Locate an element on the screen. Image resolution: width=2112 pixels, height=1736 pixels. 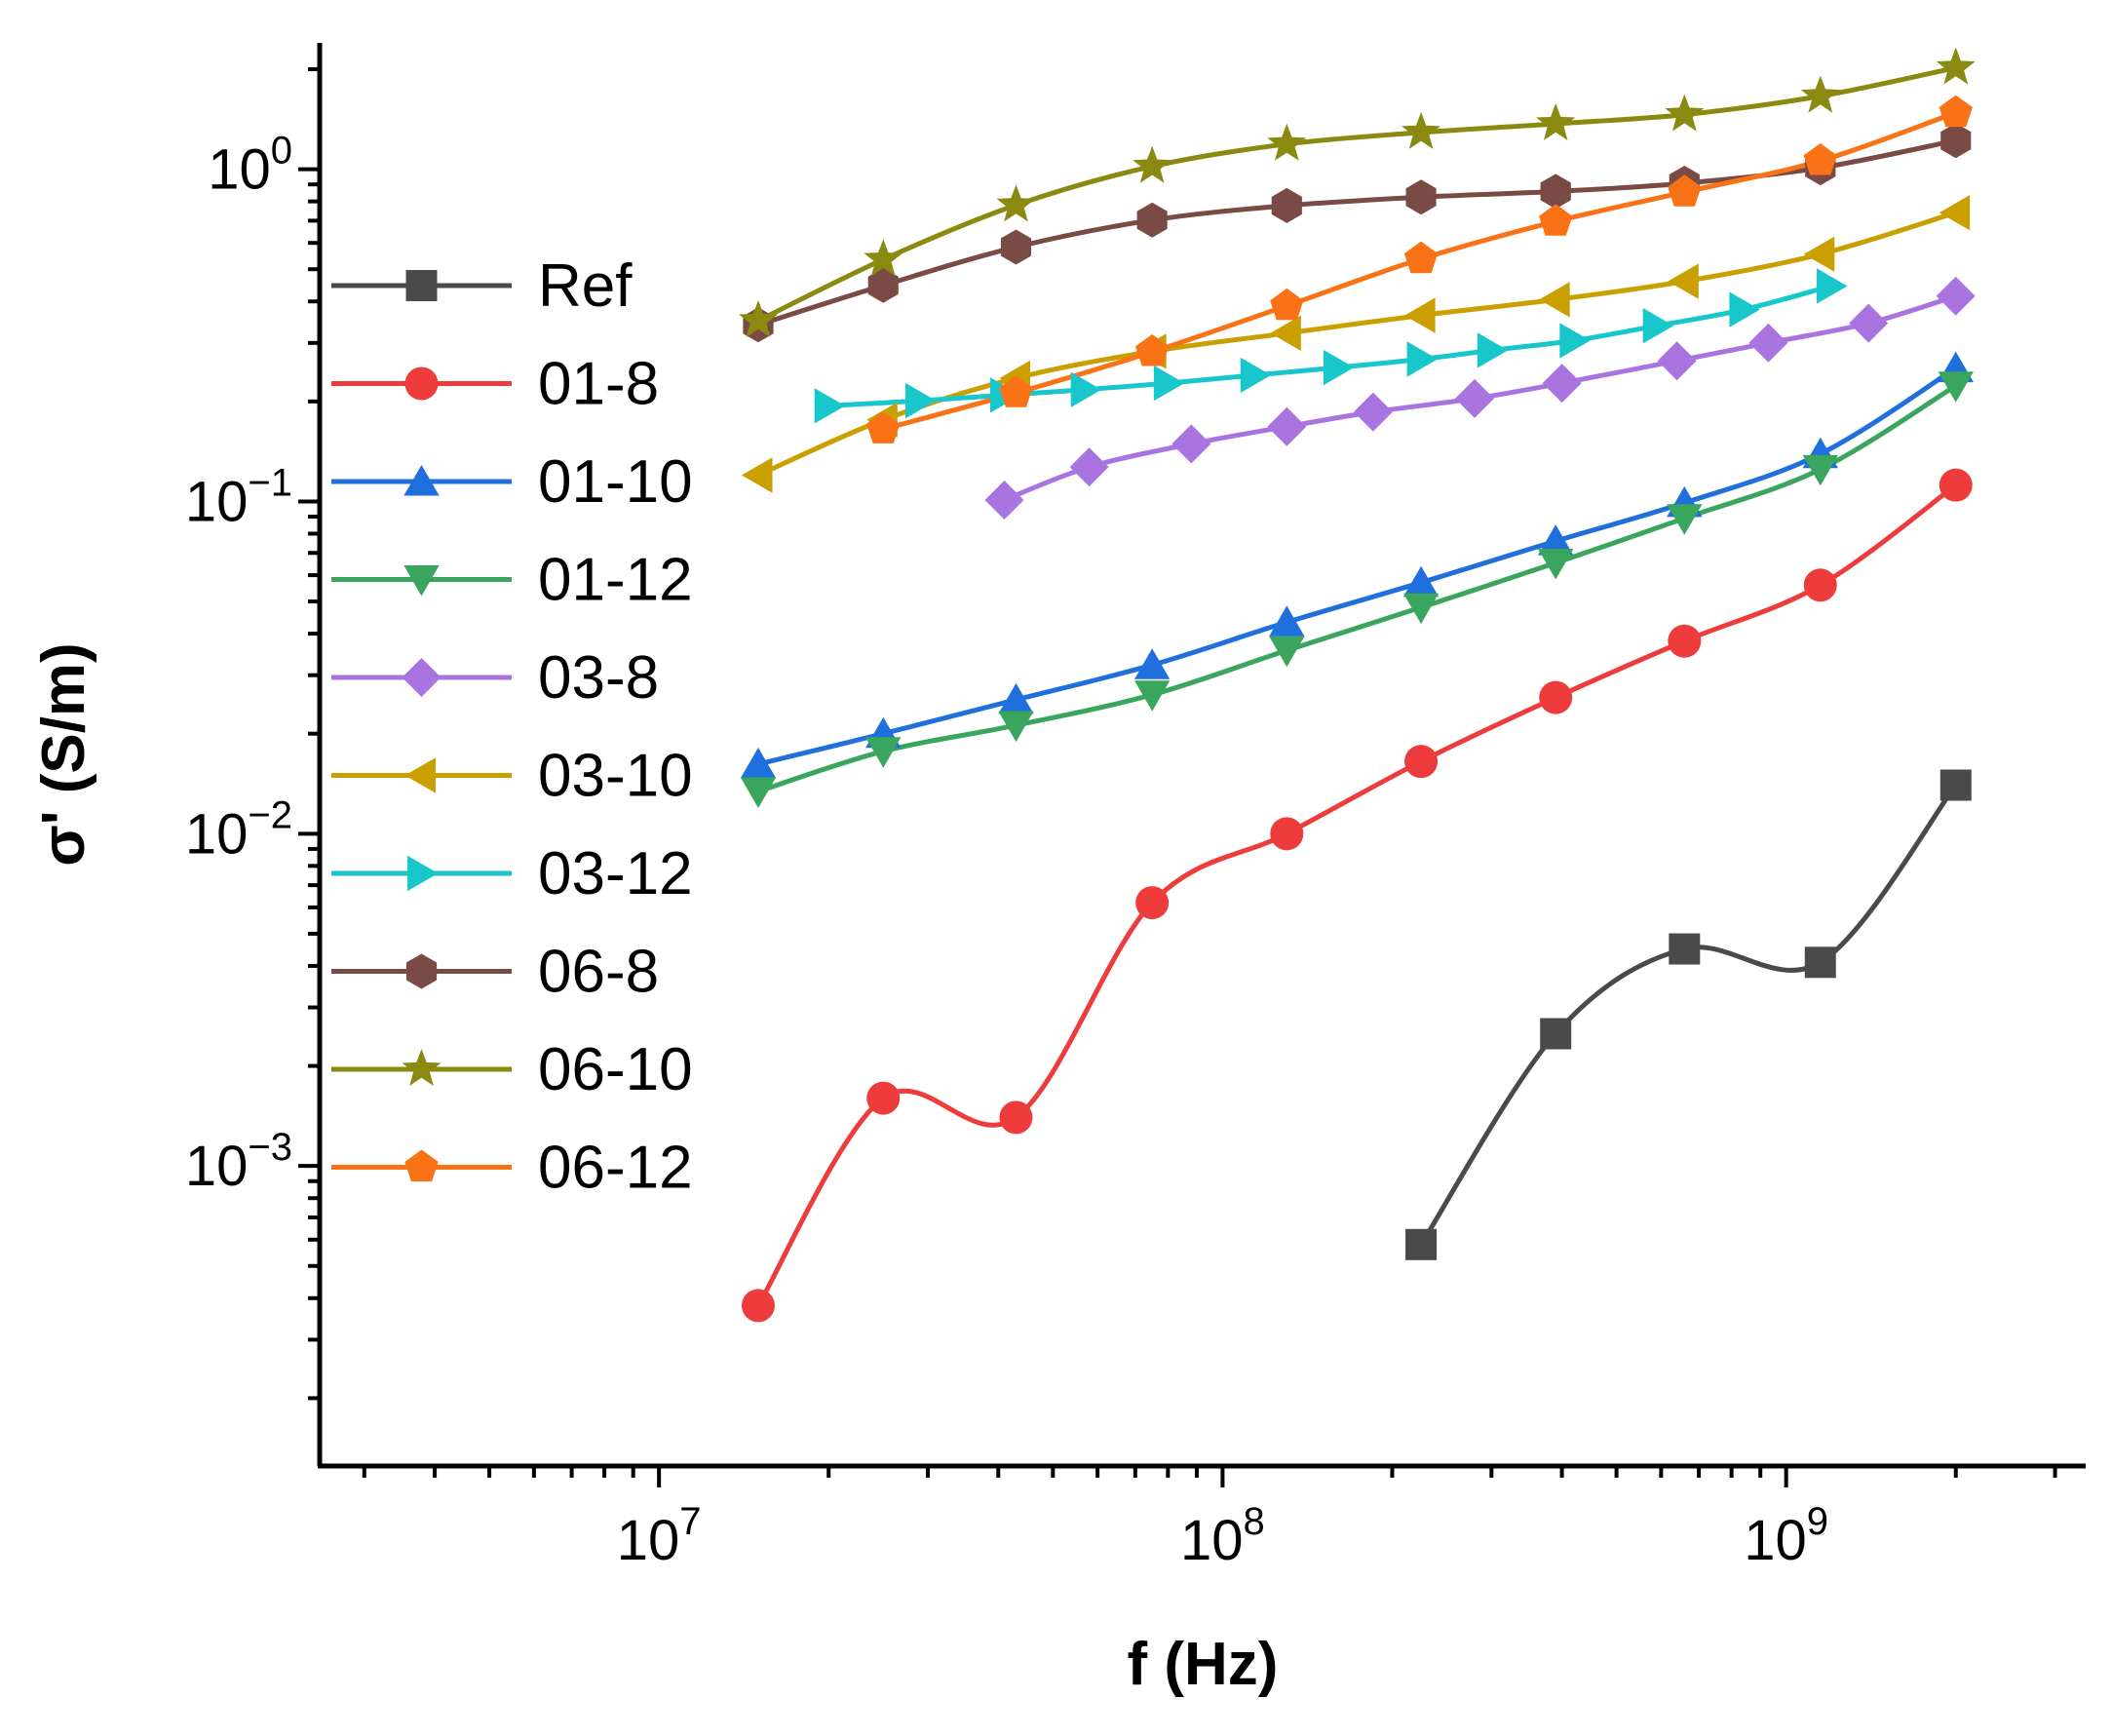
y-axis-title: σ' (S/m) is located at coordinates (64, 754).